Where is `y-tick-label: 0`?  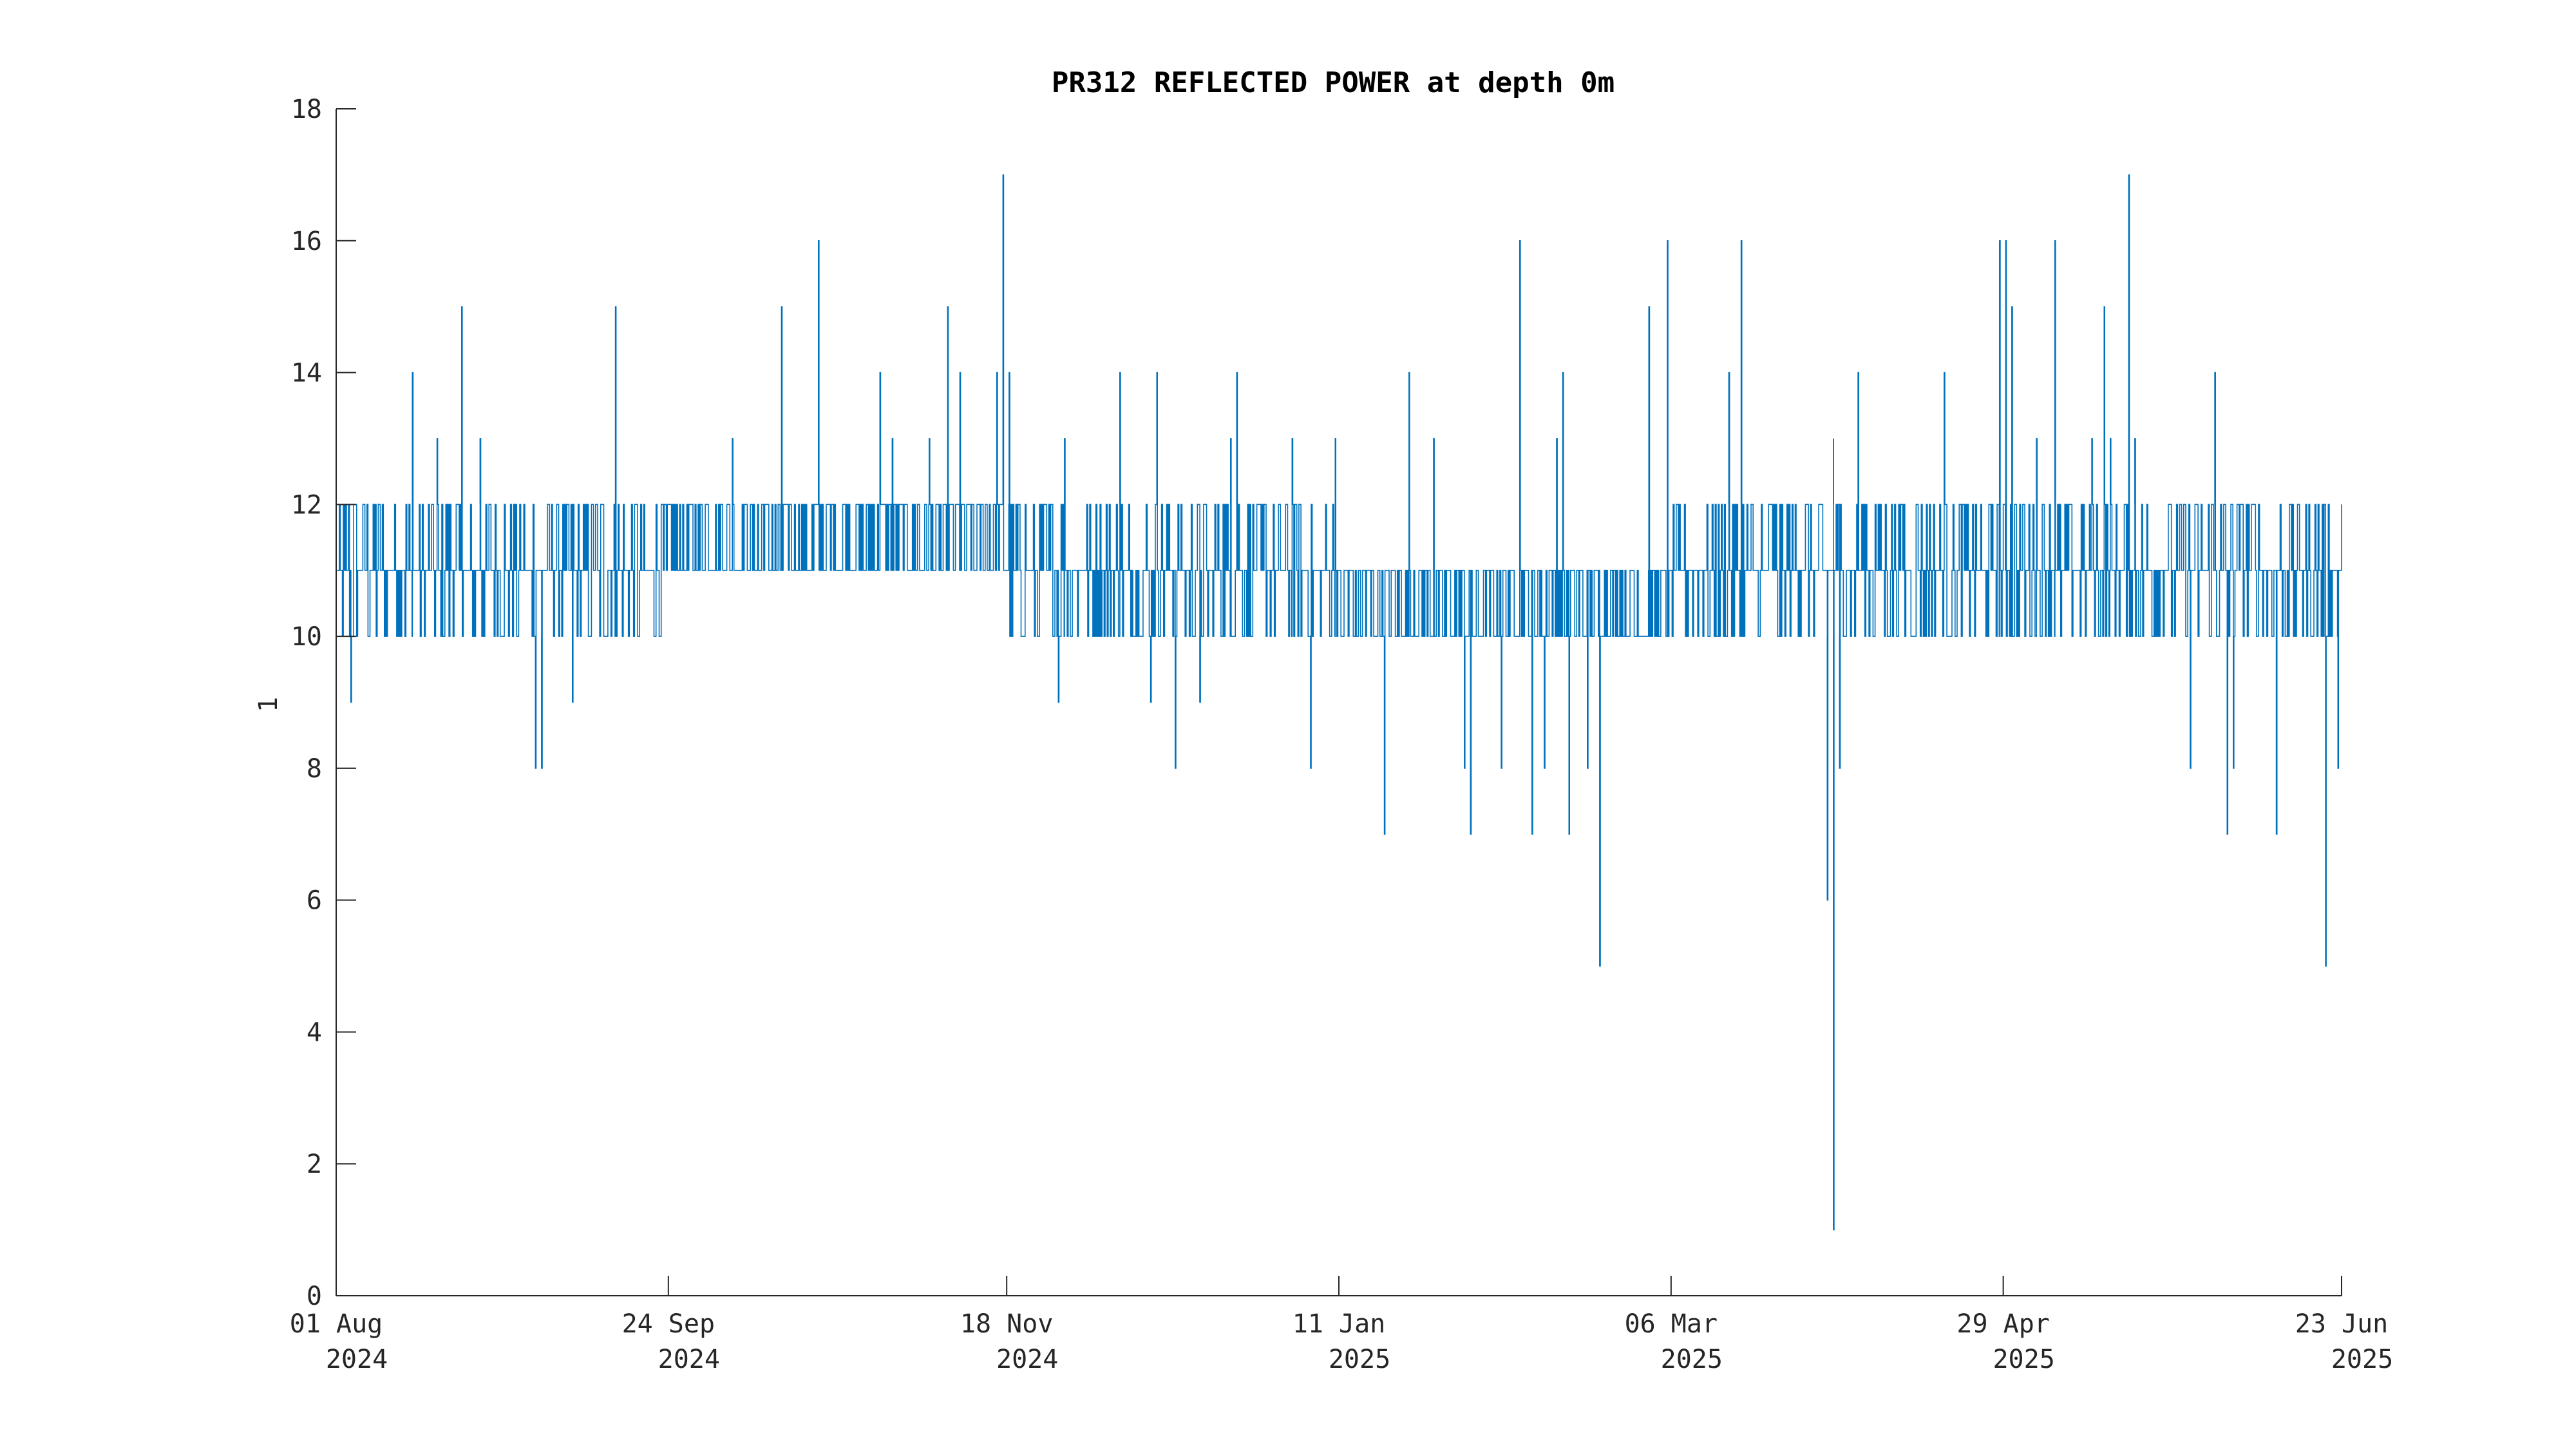 y-tick-label: 0 is located at coordinates (314, 1296).